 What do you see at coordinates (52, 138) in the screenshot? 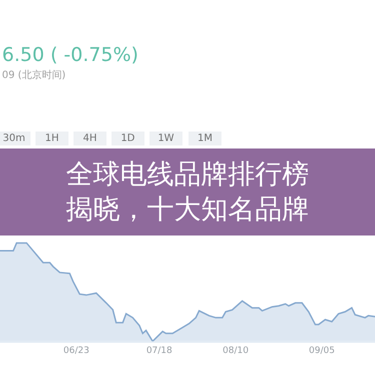
I see `text: 1H` at bounding box center [52, 138].